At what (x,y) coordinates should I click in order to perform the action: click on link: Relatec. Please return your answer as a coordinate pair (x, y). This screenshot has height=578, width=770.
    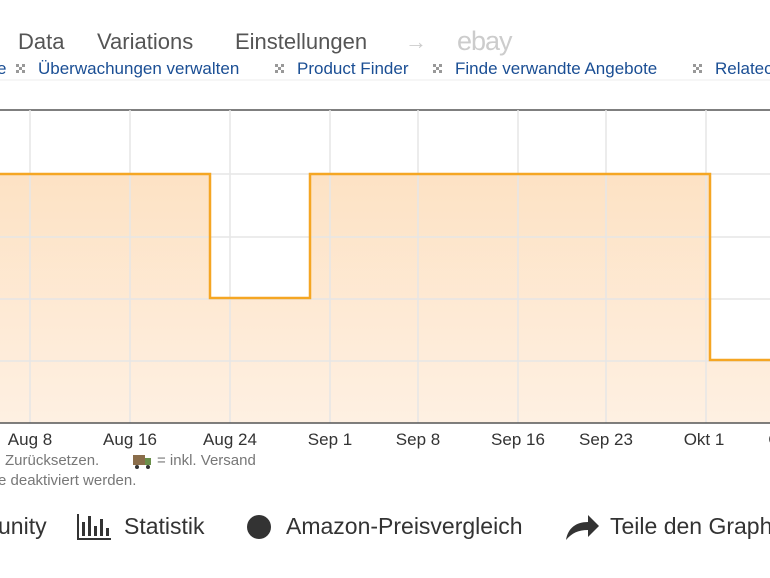
    Looking at the image, I should click on (742, 68).